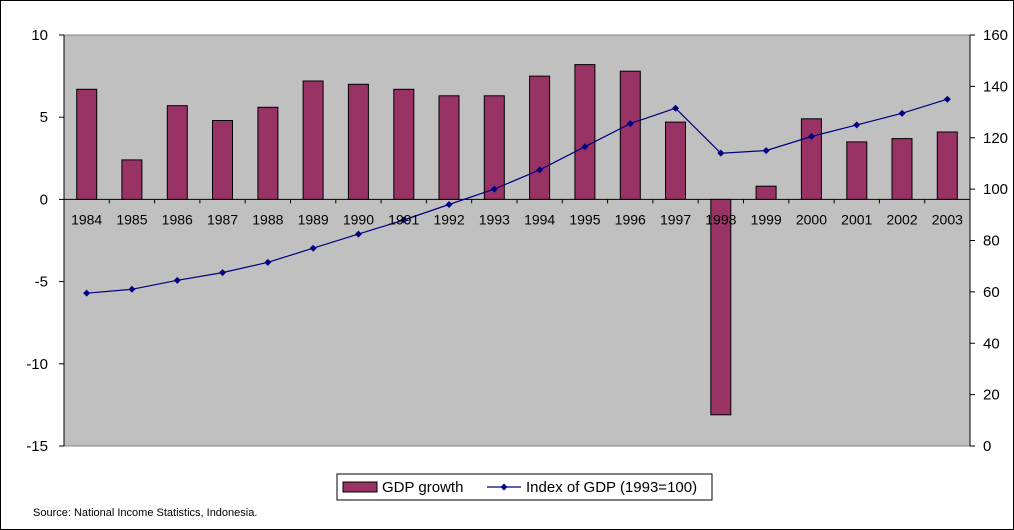 This screenshot has height=530, width=1014. Describe the element at coordinates (268, 262) in the screenshot. I see `index-point-1988` at that location.